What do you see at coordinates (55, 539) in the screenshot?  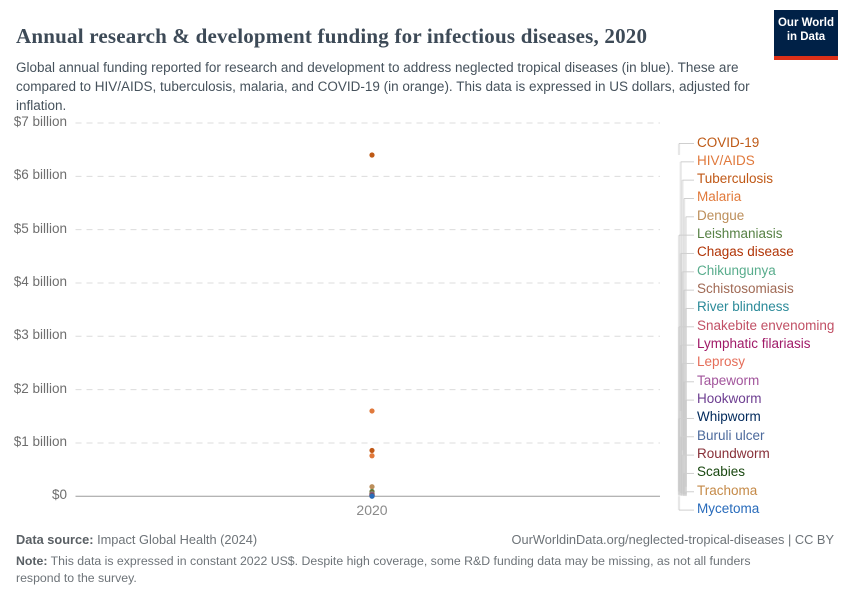 I see `data-source-label: Data source:` at bounding box center [55, 539].